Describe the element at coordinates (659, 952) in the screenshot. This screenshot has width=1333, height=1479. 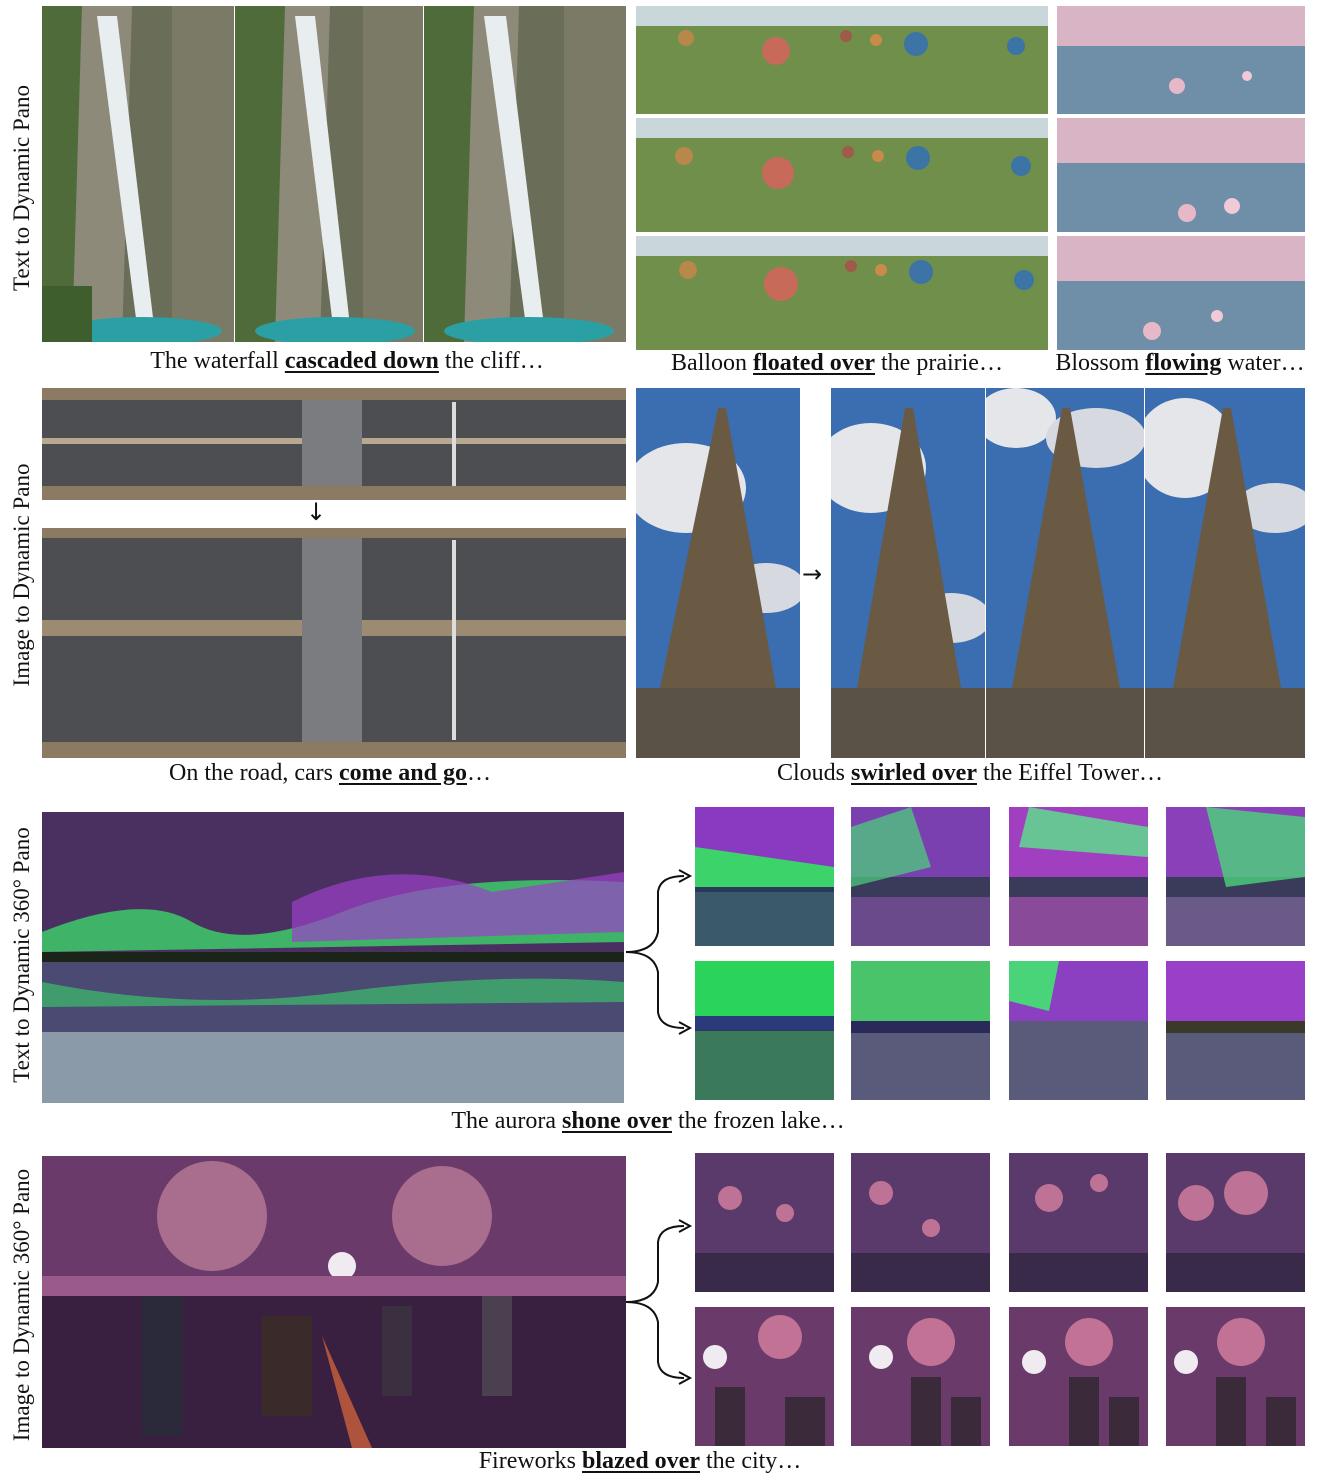
I see `aurora-branch-arrows` at that location.